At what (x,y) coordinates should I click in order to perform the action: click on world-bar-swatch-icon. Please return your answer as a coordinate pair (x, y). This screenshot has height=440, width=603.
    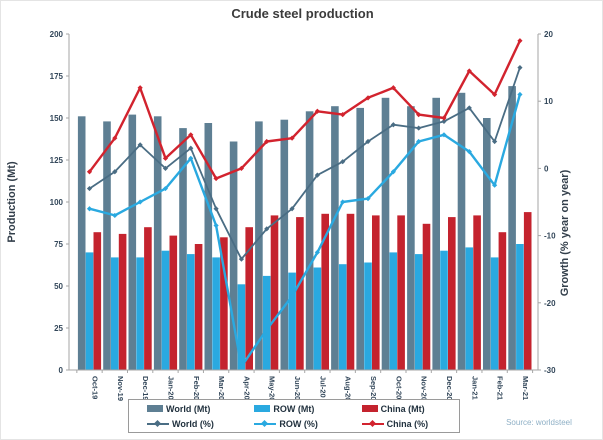
    Looking at the image, I should click on (155, 408).